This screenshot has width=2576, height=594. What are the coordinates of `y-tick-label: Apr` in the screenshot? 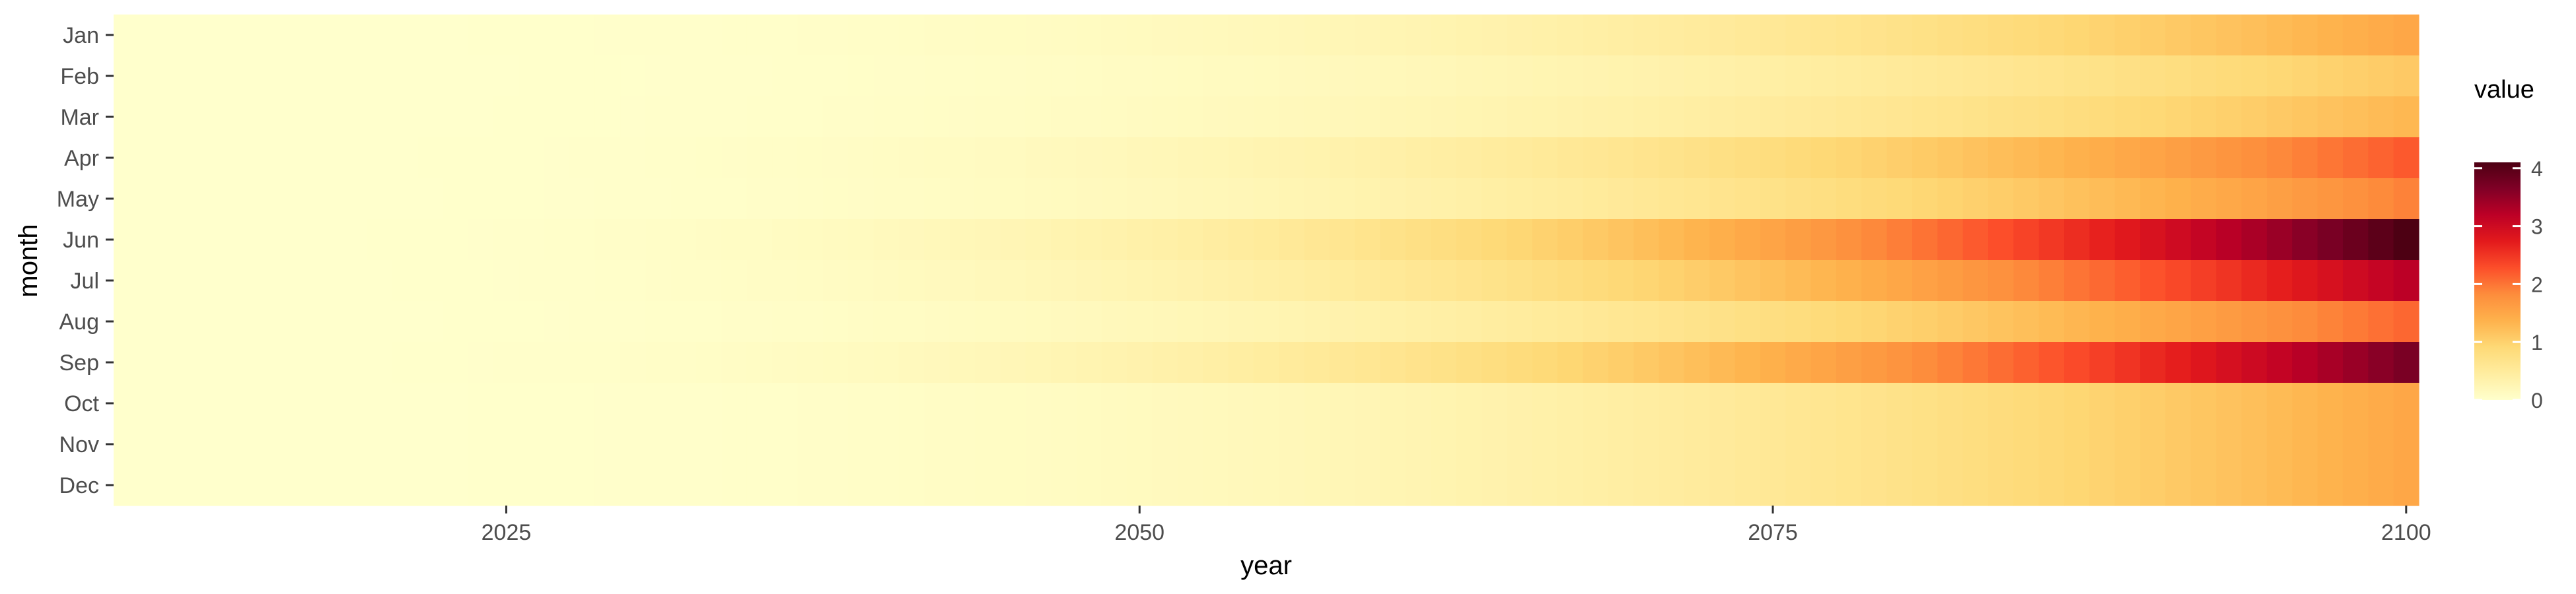 It's located at (81, 158).